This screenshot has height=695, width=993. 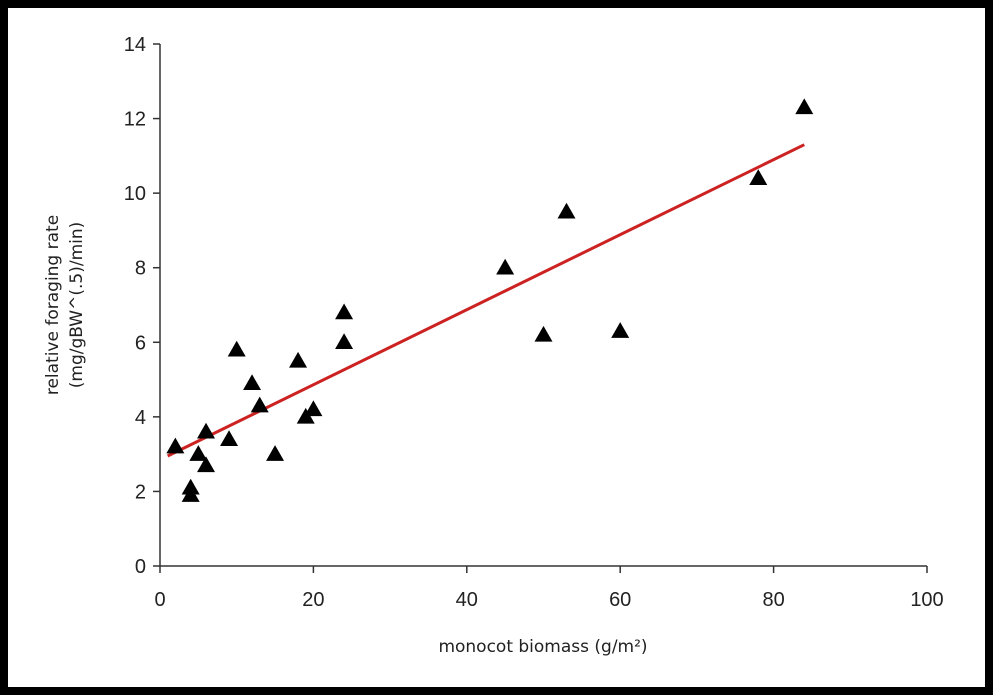 I want to click on y-tick-label: 0, so click(x=140, y=567).